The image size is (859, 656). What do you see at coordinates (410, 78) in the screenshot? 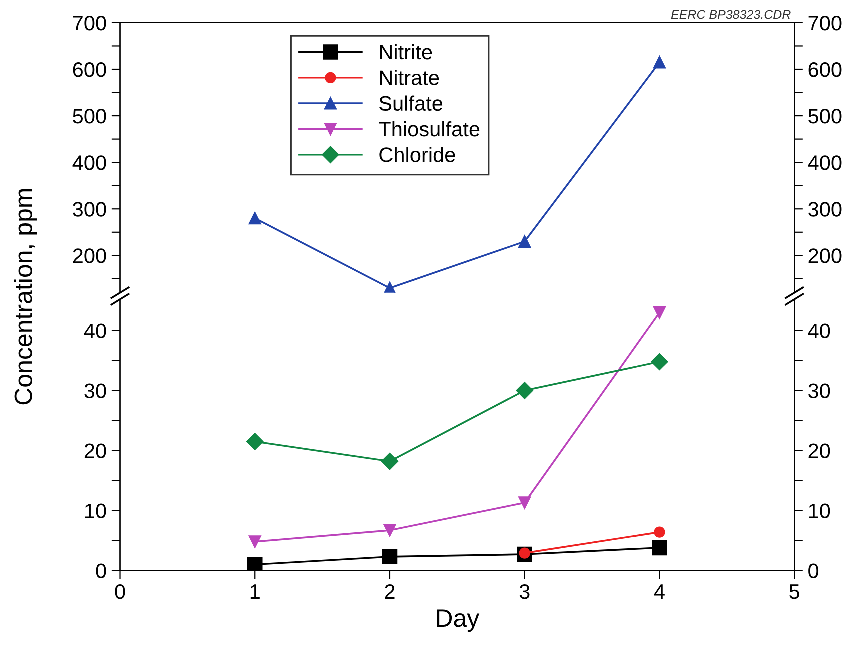
I see `legend-label: Nitrate` at bounding box center [410, 78].